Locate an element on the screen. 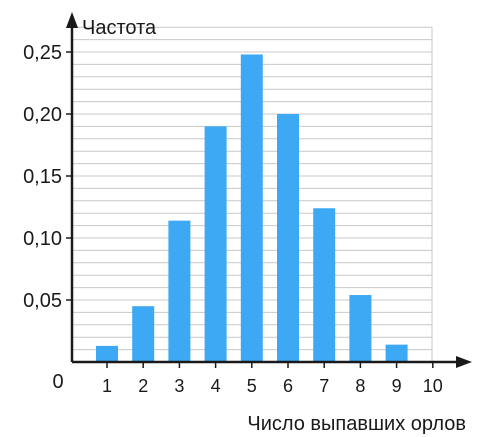 This screenshot has height=437, width=482. y-tick-label: 0,15 is located at coordinates (42, 177).